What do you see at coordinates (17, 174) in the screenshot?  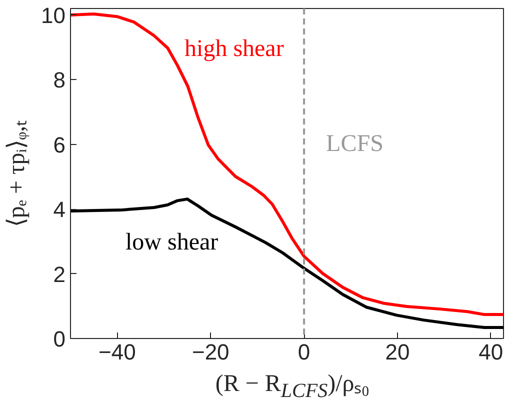 I see `y-axis-title: ⟨pₑ + τpᵢ⟩ᵩ,ₜ` at bounding box center [17, 174].